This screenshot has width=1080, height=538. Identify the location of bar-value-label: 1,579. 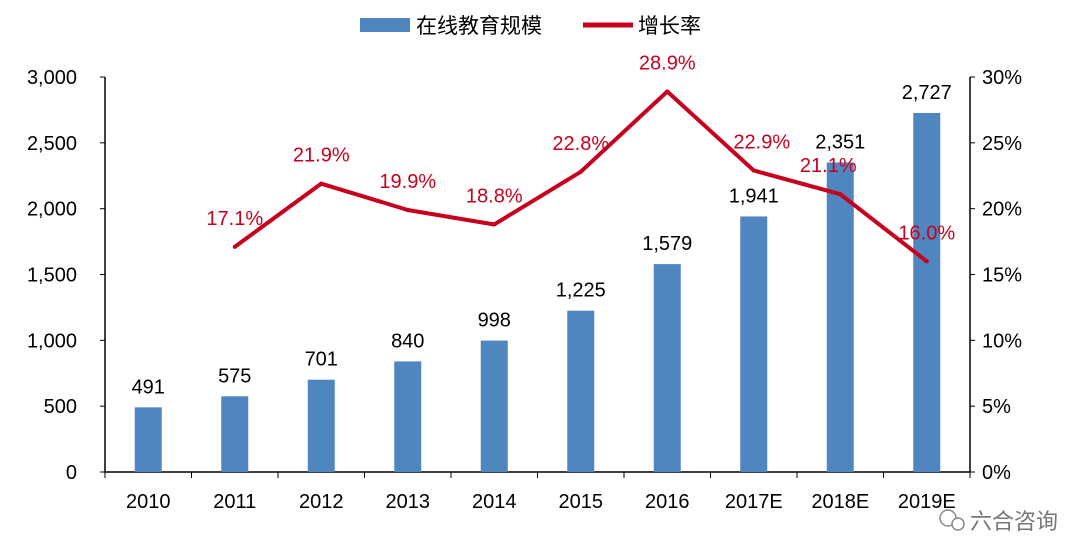
(667, 244).